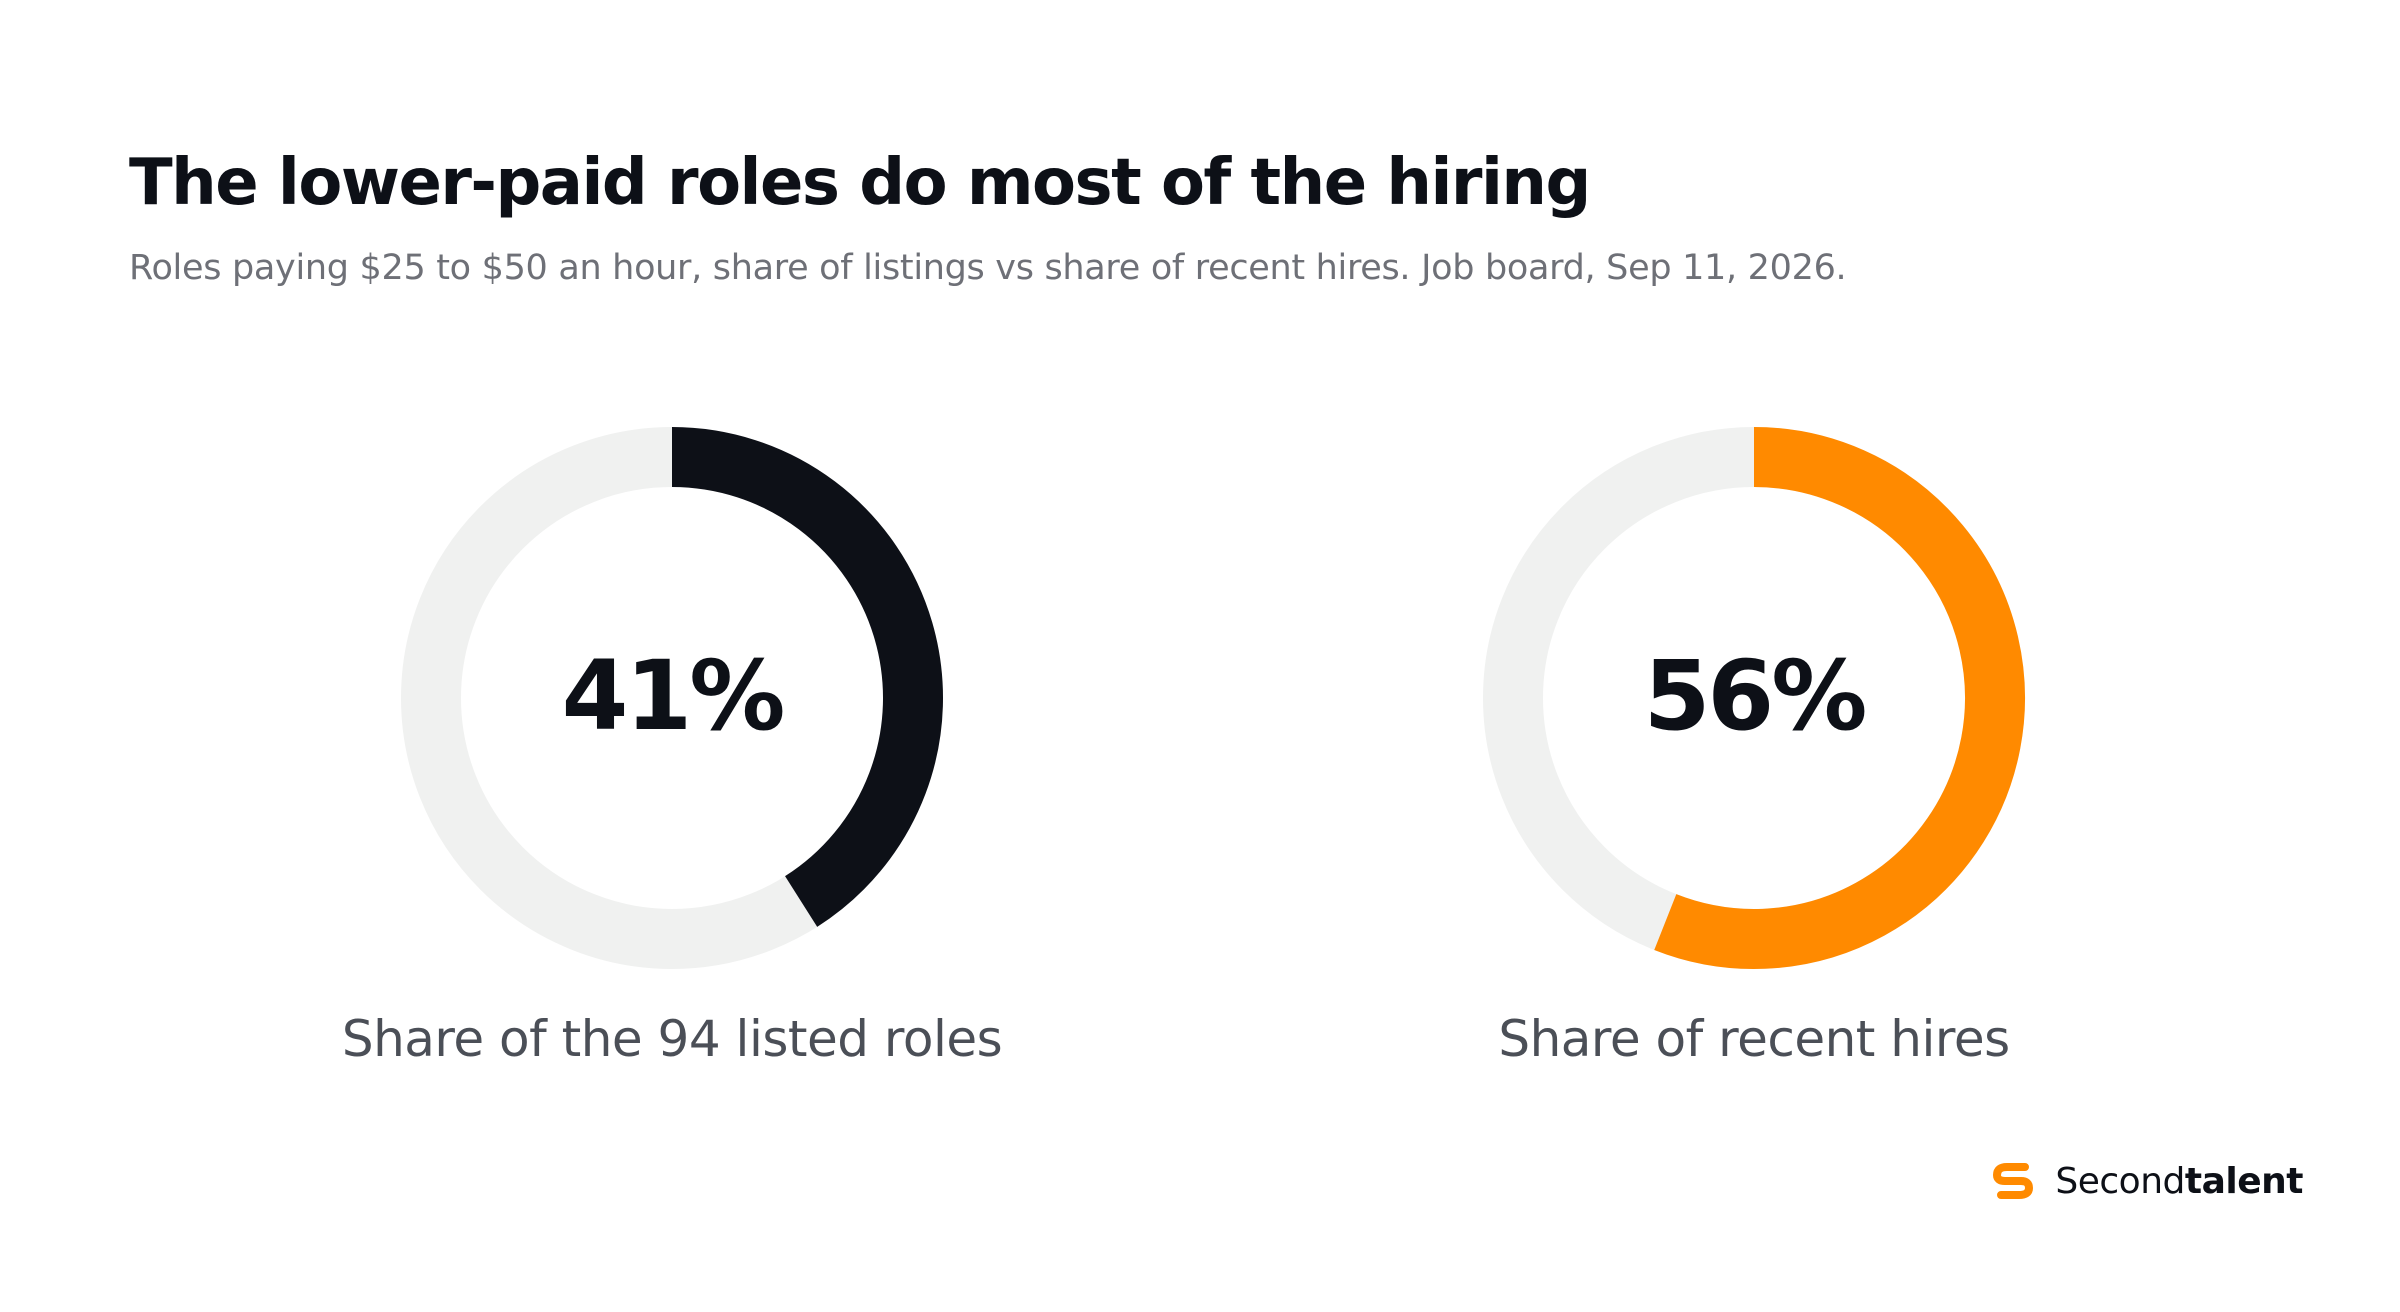 Image resolution: width=2400 pixels, height=1312 pixels. I want to click on secondtalent-logo-icon, so click(2013, 1181).